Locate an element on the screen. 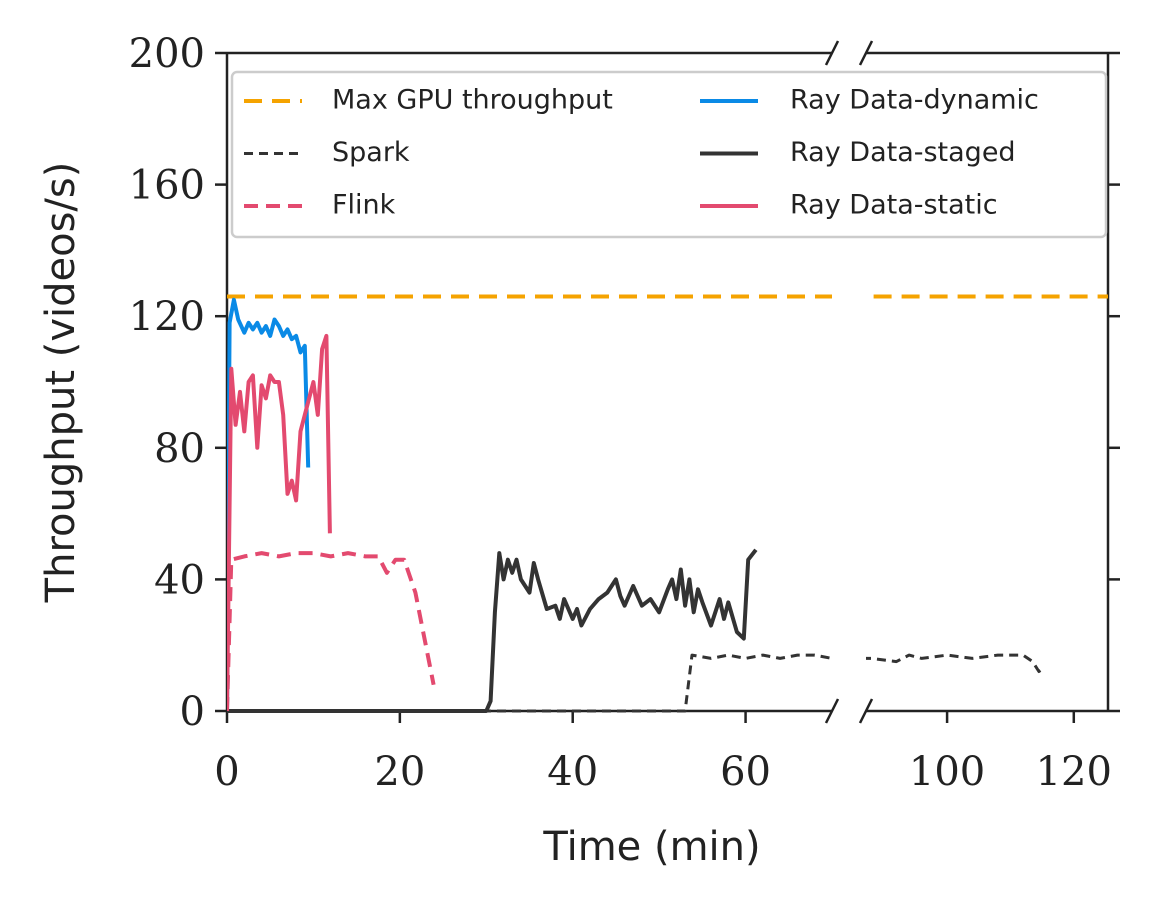 The image size is (1160, 911). y-tick-label: 200 is located at coordinates (167, 54).